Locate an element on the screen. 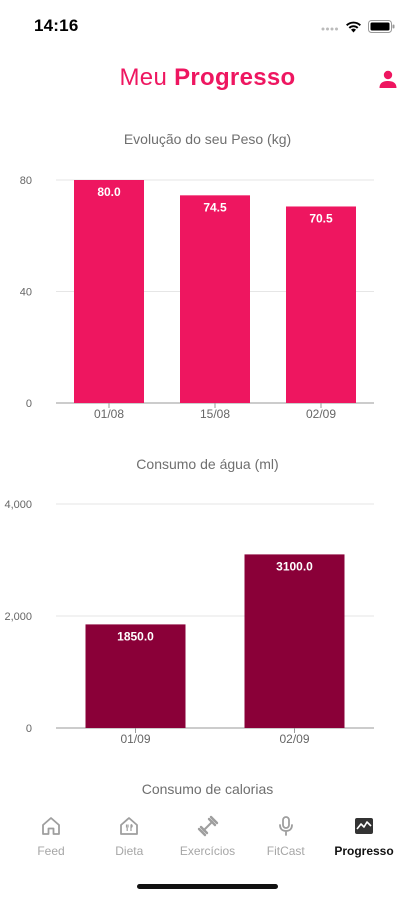  weight-chart-title: Evolução do seu Peso (kg) is located at coordinates (207, 139).